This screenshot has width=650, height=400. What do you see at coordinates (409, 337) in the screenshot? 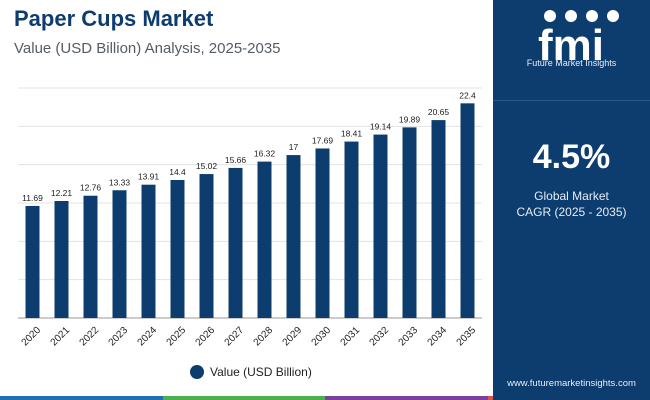
I see `x-tick-2033: 2033` at bounding box center [409, 337].